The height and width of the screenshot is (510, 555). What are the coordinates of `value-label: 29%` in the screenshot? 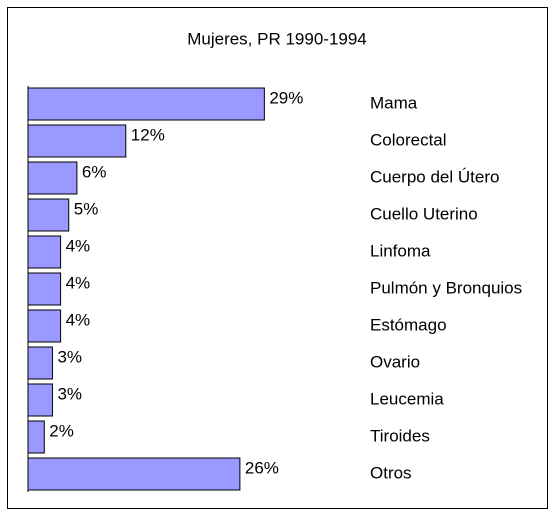 It's located at (286, 97).